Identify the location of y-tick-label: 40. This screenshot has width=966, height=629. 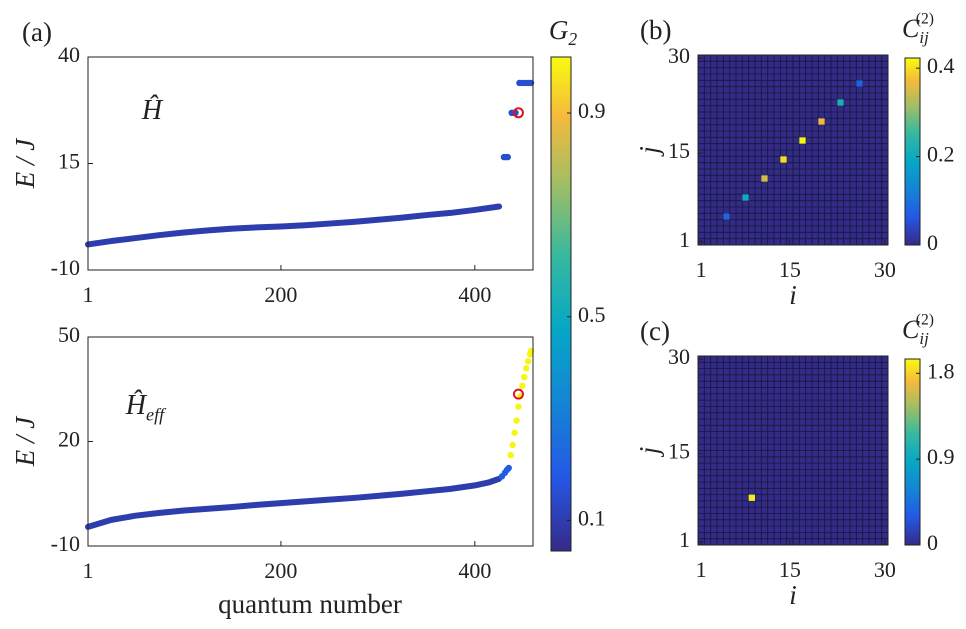
(69, 54).